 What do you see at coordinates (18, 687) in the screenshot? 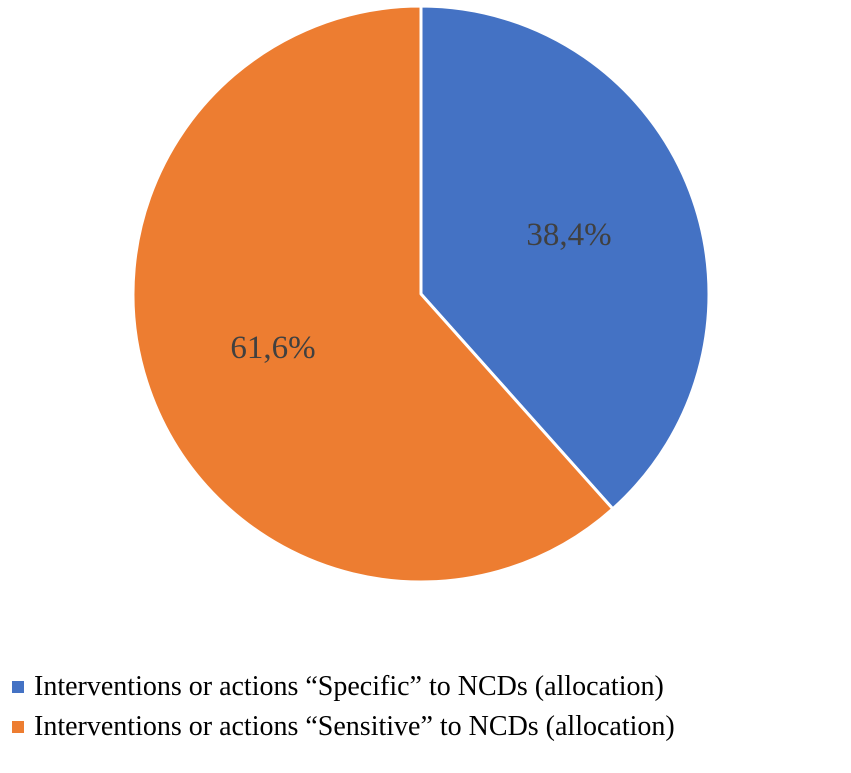
I see `legend-swatch-specific` at bounding box center [18, 687].